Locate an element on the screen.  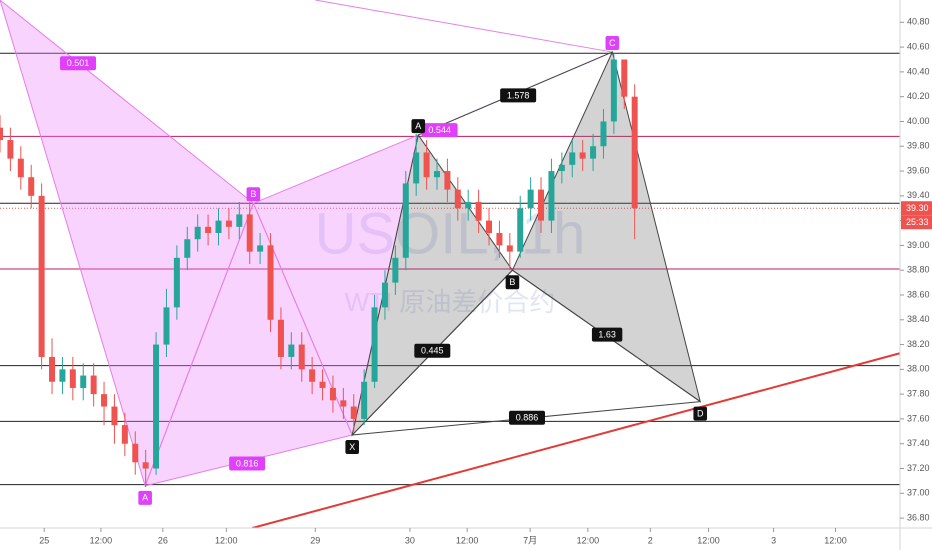
y-tick-label: 38.80 is located at coordinates (918, 270).